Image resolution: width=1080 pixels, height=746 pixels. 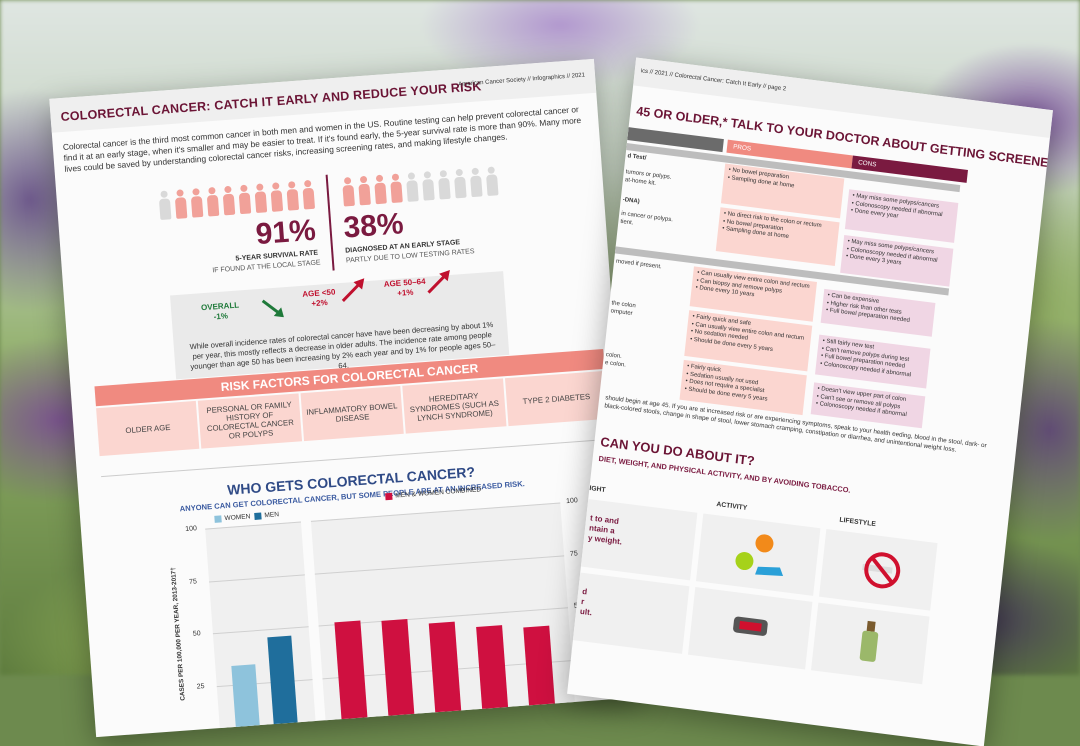 What do you see at coordinates (615, 364) in the screenshot?
I see `row-label: e colon.` at bounding box center [615, 364].